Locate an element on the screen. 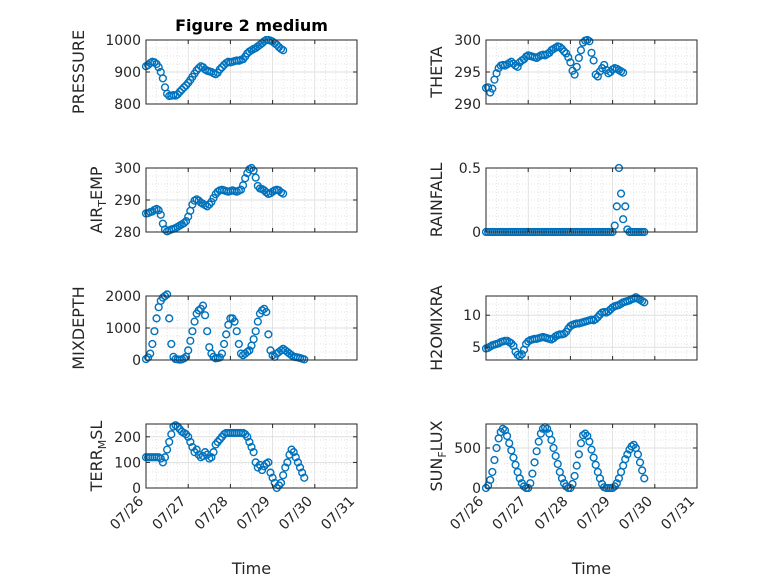 This screenshot has width=778, height=583. axes-box is located at coordinates (591, 456).